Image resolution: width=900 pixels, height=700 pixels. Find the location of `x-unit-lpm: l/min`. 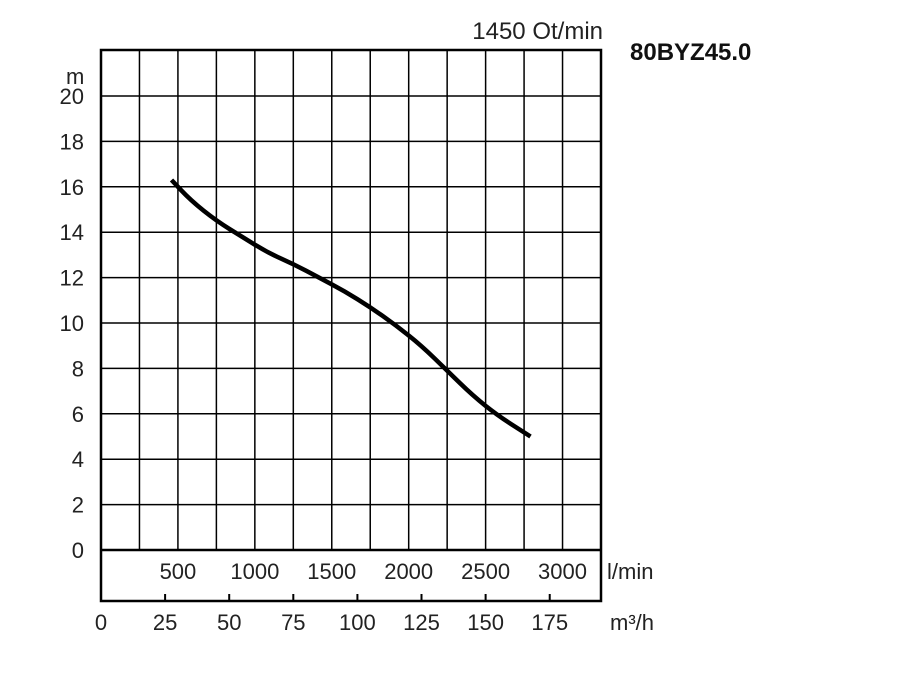

x-unit-lpm: l/min is located at coordinates (630, 571).